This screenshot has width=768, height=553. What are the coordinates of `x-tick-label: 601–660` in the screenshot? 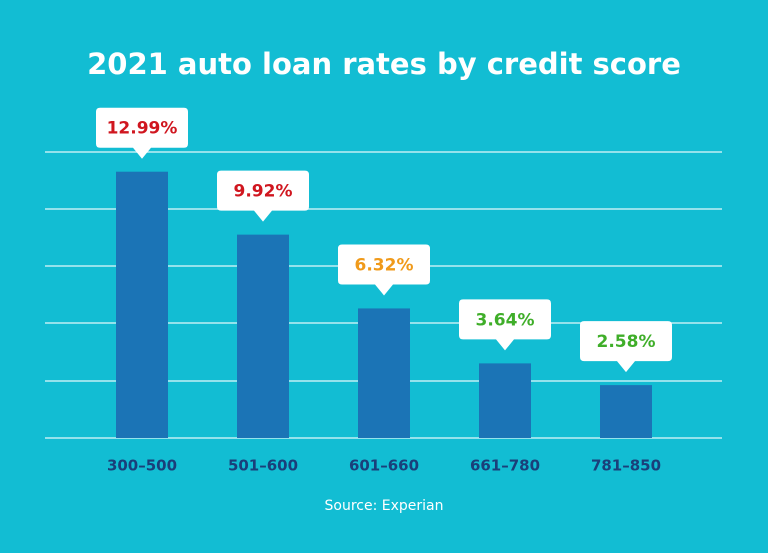 It's located at (384, 466).